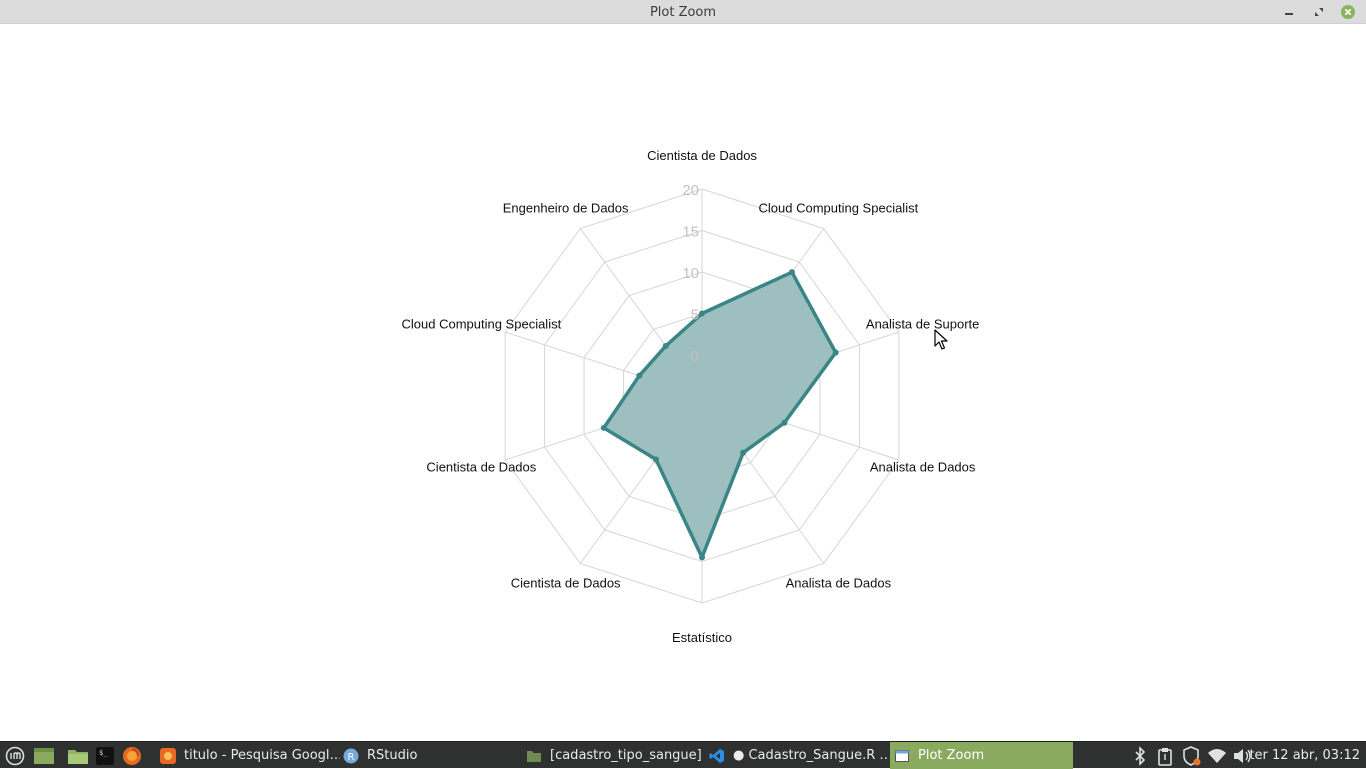 This screenshot has width=1366, height=769. Describe the element at coordinates (566, 207) in the screenshot. I see `axis-label: Engenheiro de Dados` at that location.